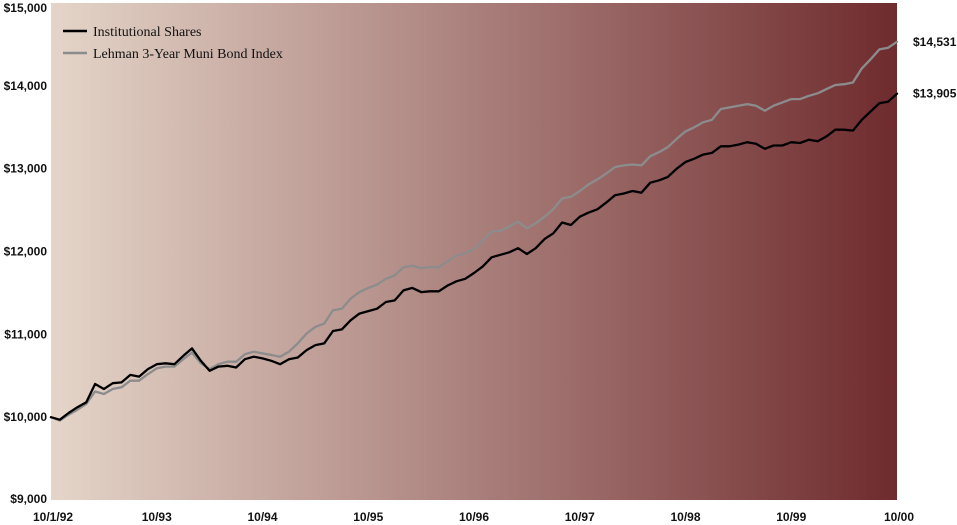  What do you see at coordinates (685, 517) in the screenshot?
I see `x-tick-label: 10/98` at bounding box center [685, 517].